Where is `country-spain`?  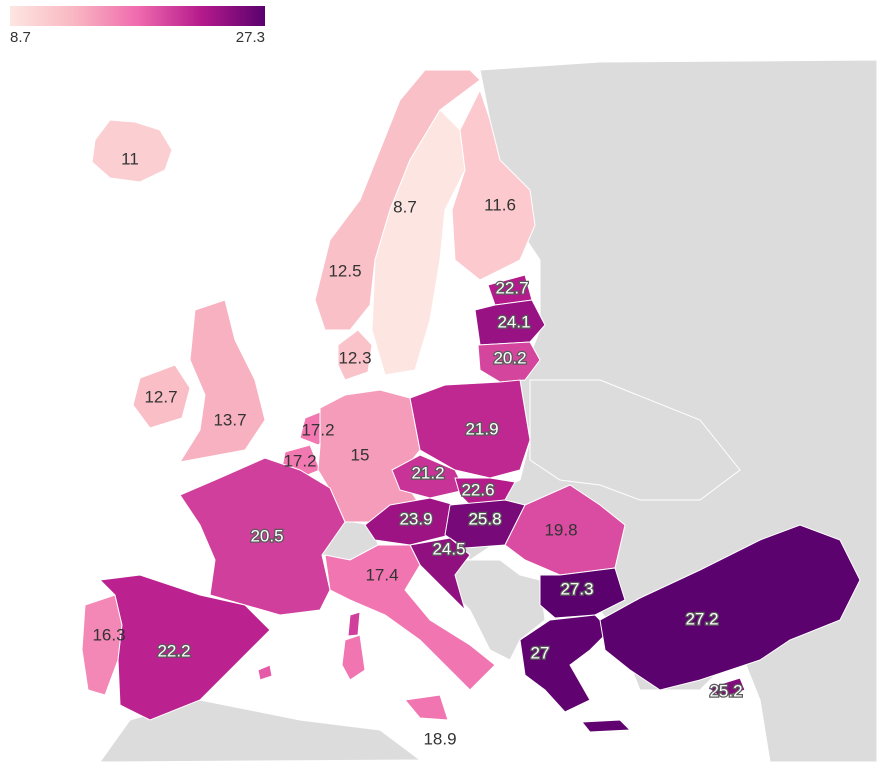
country-spain is located at coordinates (184, 647).